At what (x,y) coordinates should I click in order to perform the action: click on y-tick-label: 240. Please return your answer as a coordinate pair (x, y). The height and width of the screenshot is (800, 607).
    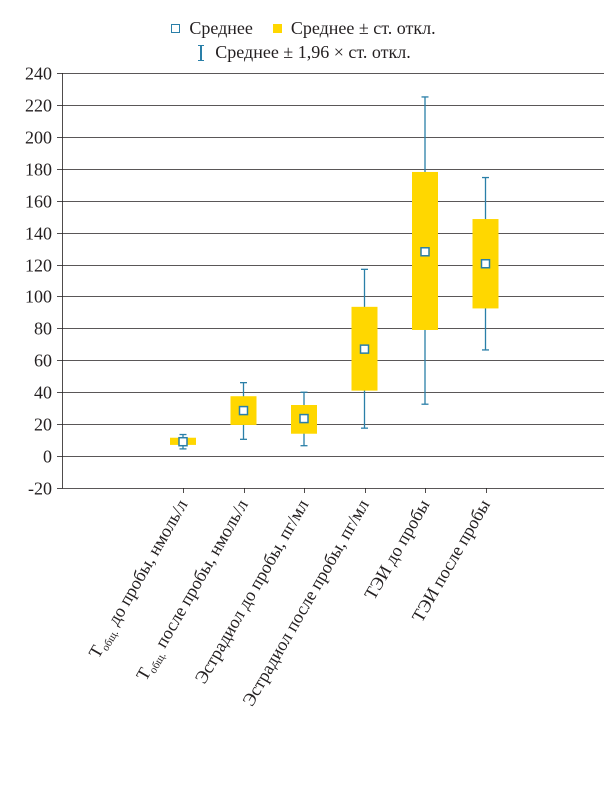
    Looking at the image, I should click on (38, 74).